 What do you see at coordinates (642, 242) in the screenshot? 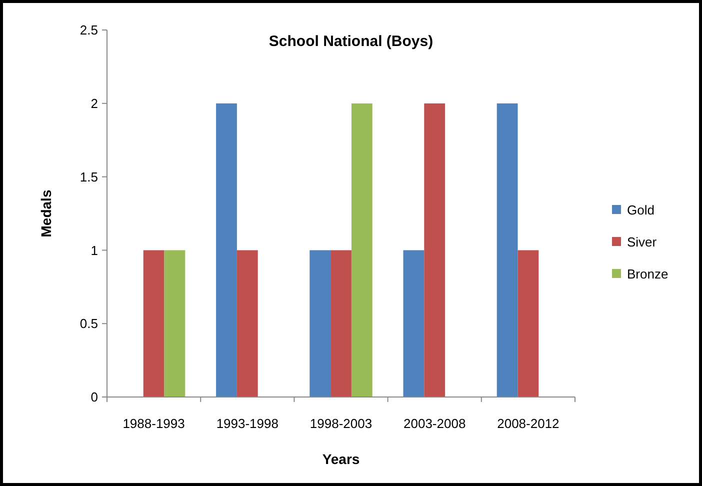
I see `legend-label: Siver` at bounding box center [642, 242].